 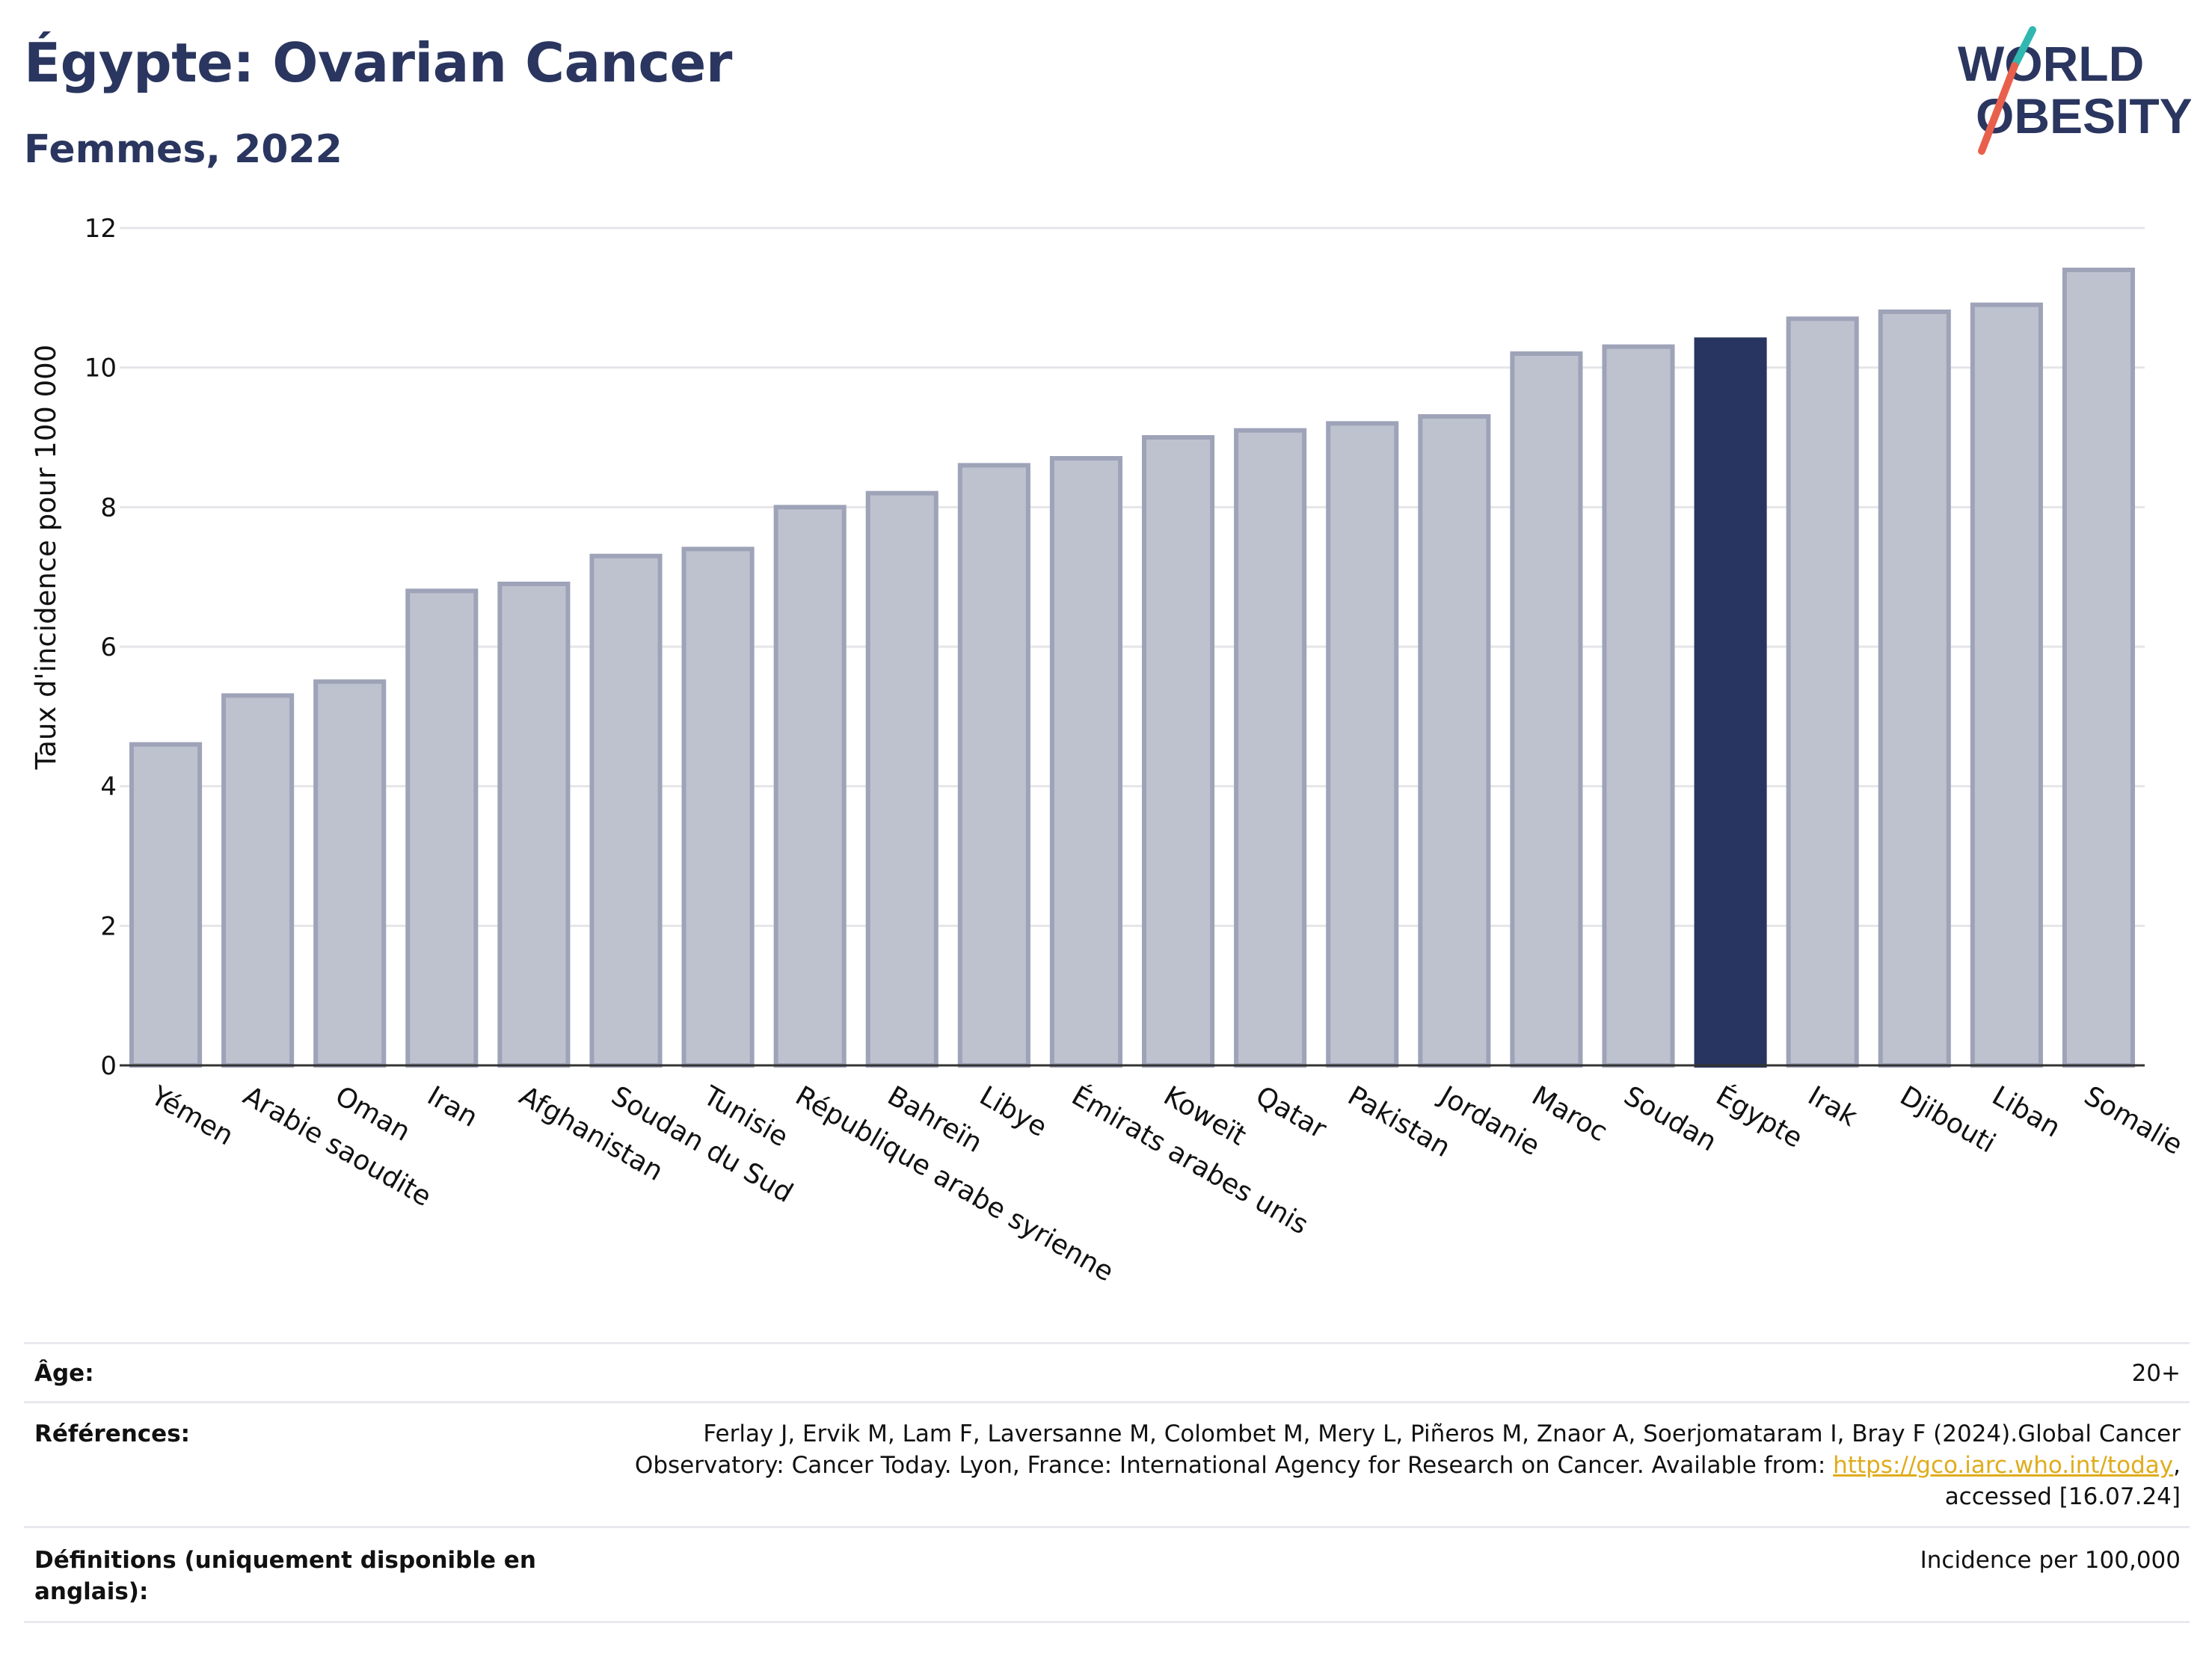 I want to click on age-value: 20+, so click(x=2156, y=1373).